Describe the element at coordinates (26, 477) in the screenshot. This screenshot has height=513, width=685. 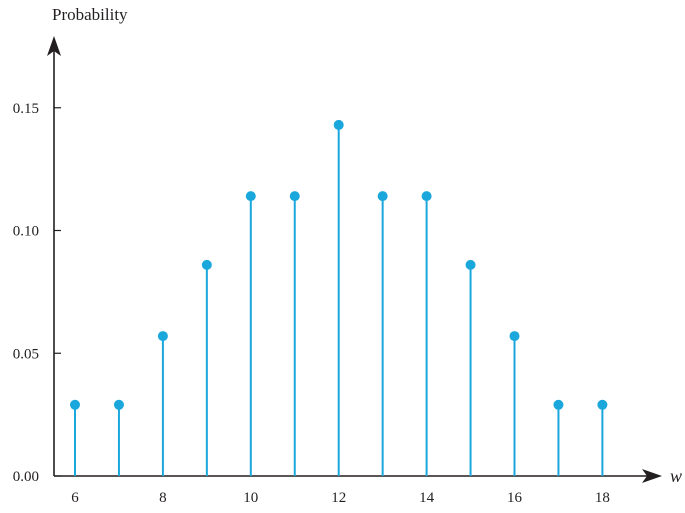
I see `y-tick-label: 0.00` at that location.